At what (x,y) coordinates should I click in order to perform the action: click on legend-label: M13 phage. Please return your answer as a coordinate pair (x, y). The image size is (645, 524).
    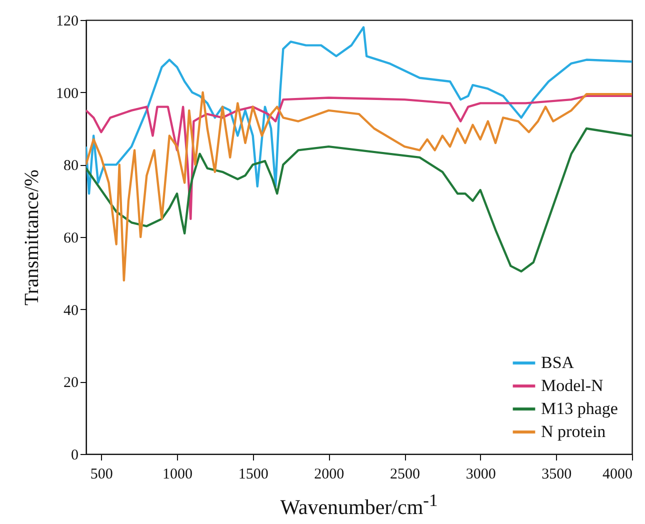
    Looking at the image, I should click on (579, 408).